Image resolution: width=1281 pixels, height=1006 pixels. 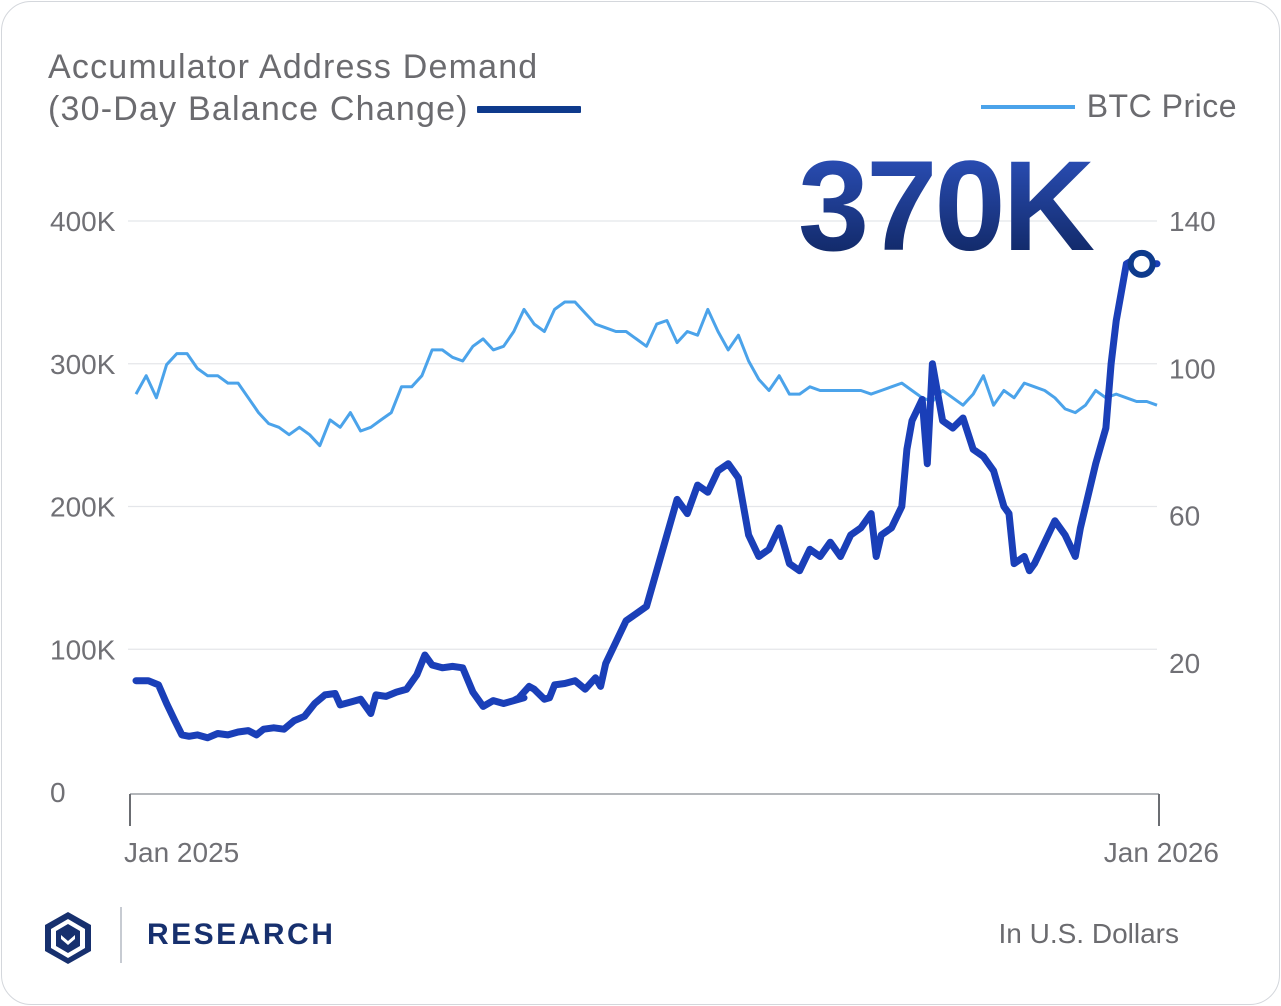 What do you see at coordinates (946, 206) in the screenshot?
I see `callout-value: 370K` at bounding box center [946, 206].